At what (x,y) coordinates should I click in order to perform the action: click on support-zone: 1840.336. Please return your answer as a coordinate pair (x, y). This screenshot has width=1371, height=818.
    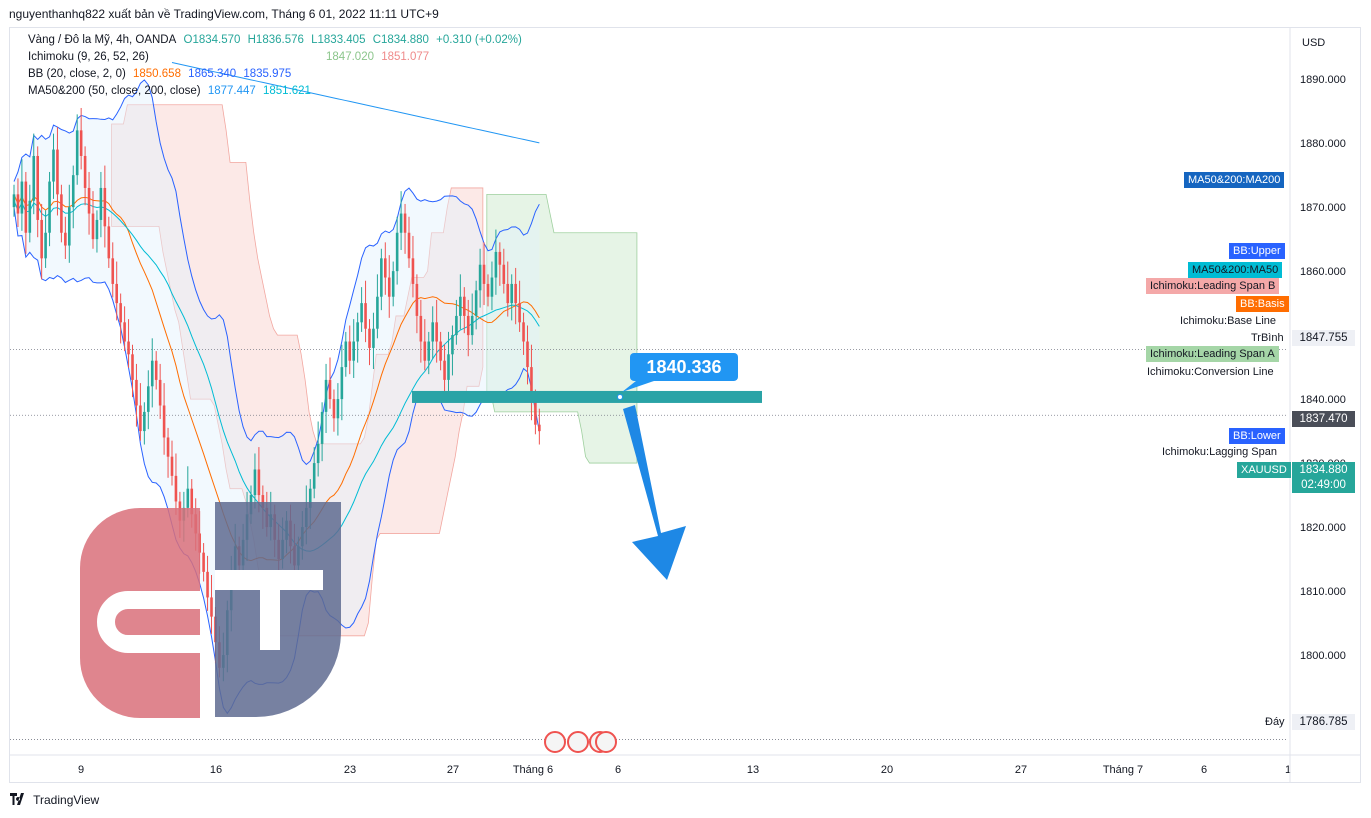
    Looking at the image, I should click on (587, 377).